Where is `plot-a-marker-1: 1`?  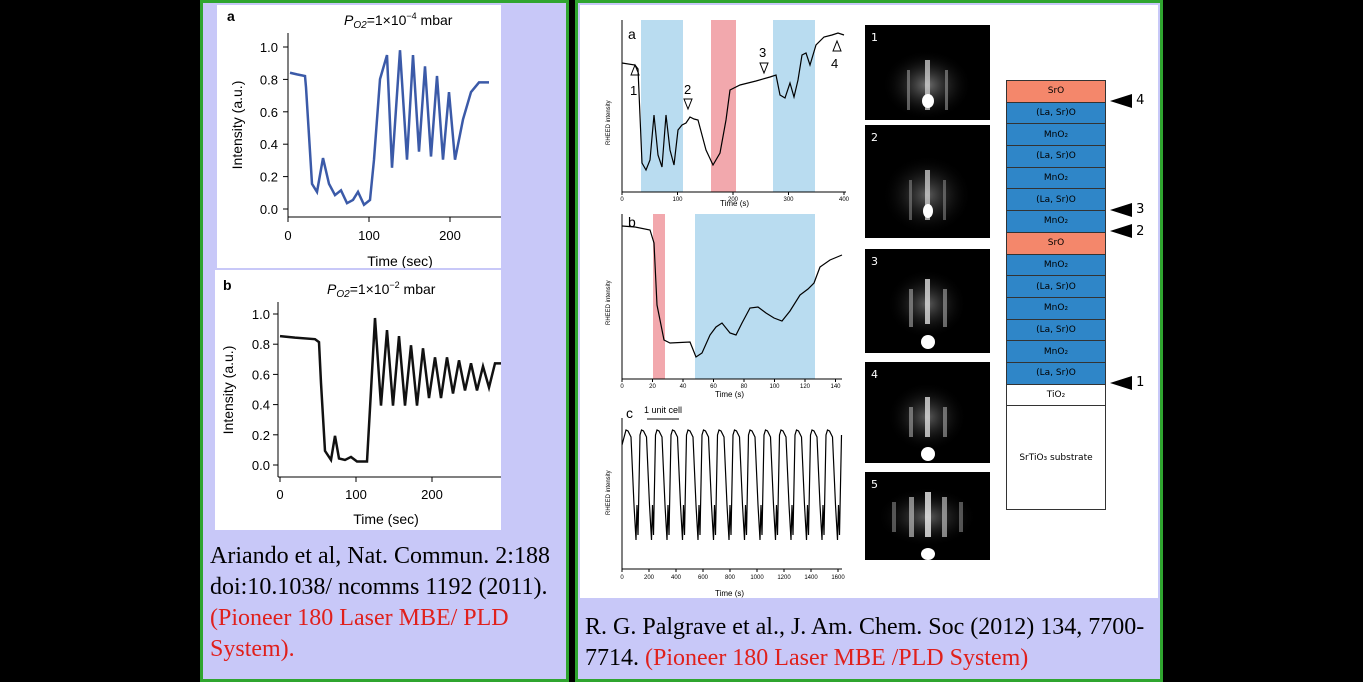
plot-a-marker-1: 1 is located at coordinates (633, 90).